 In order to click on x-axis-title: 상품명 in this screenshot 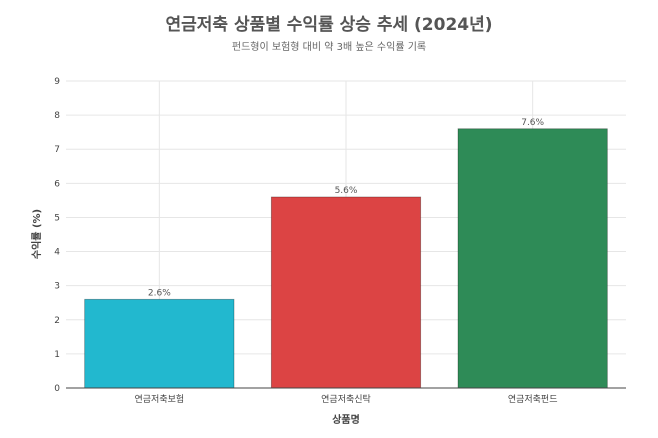, I will do `click(346, 419)`.